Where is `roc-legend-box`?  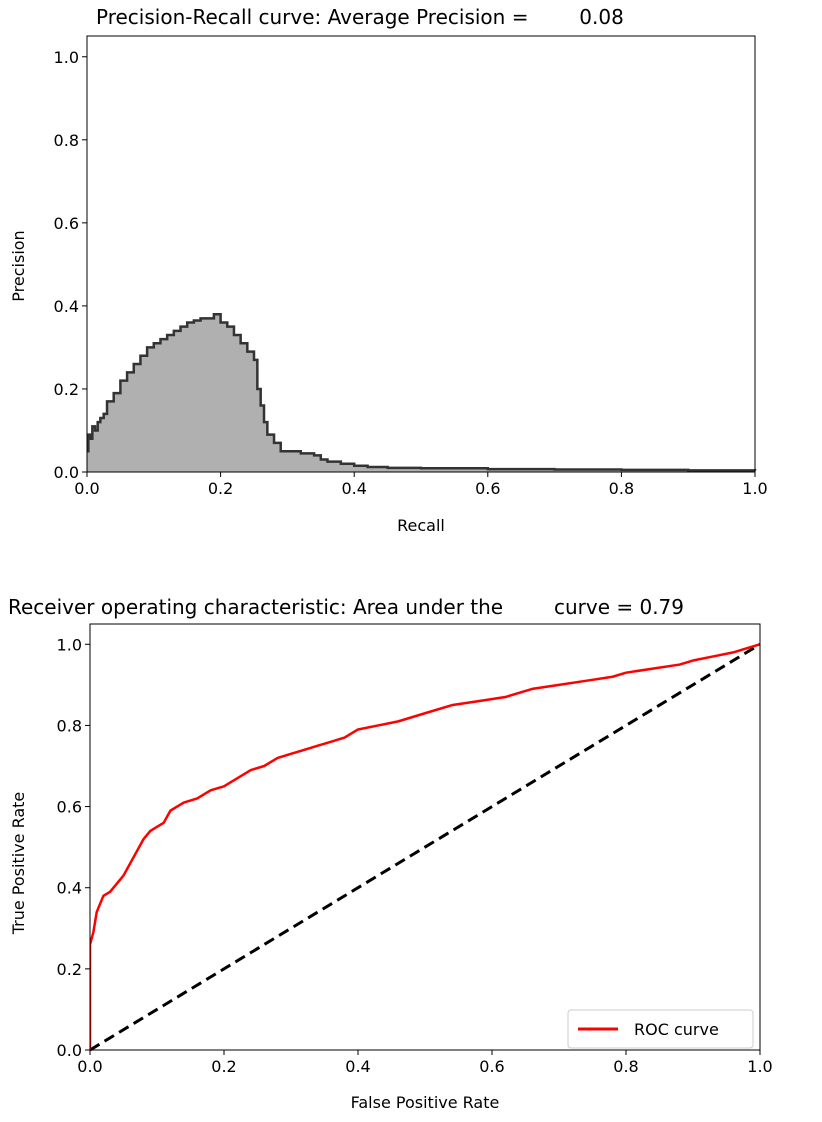 roc-legend-box is located at coordinates (660, 1029).